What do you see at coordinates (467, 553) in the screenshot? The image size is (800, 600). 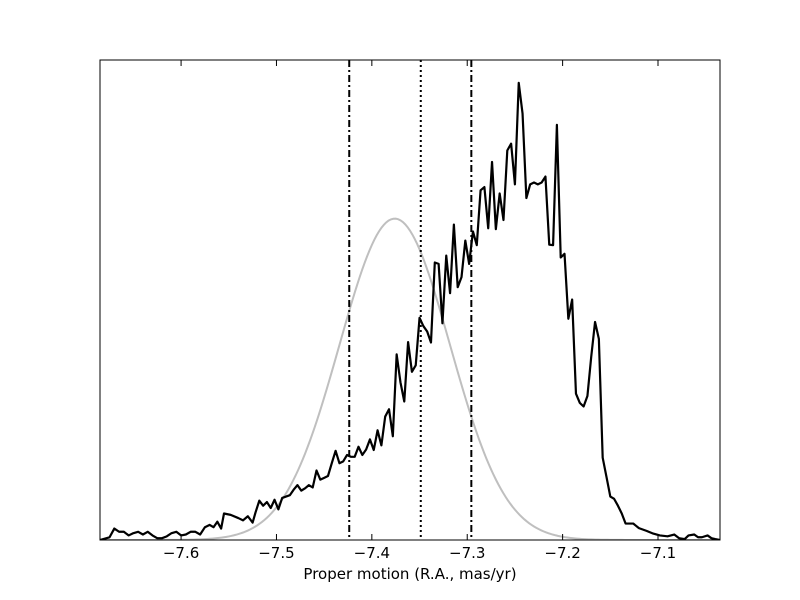 I see `x-tick-label: −7.3` at bounding box center [467, 553].